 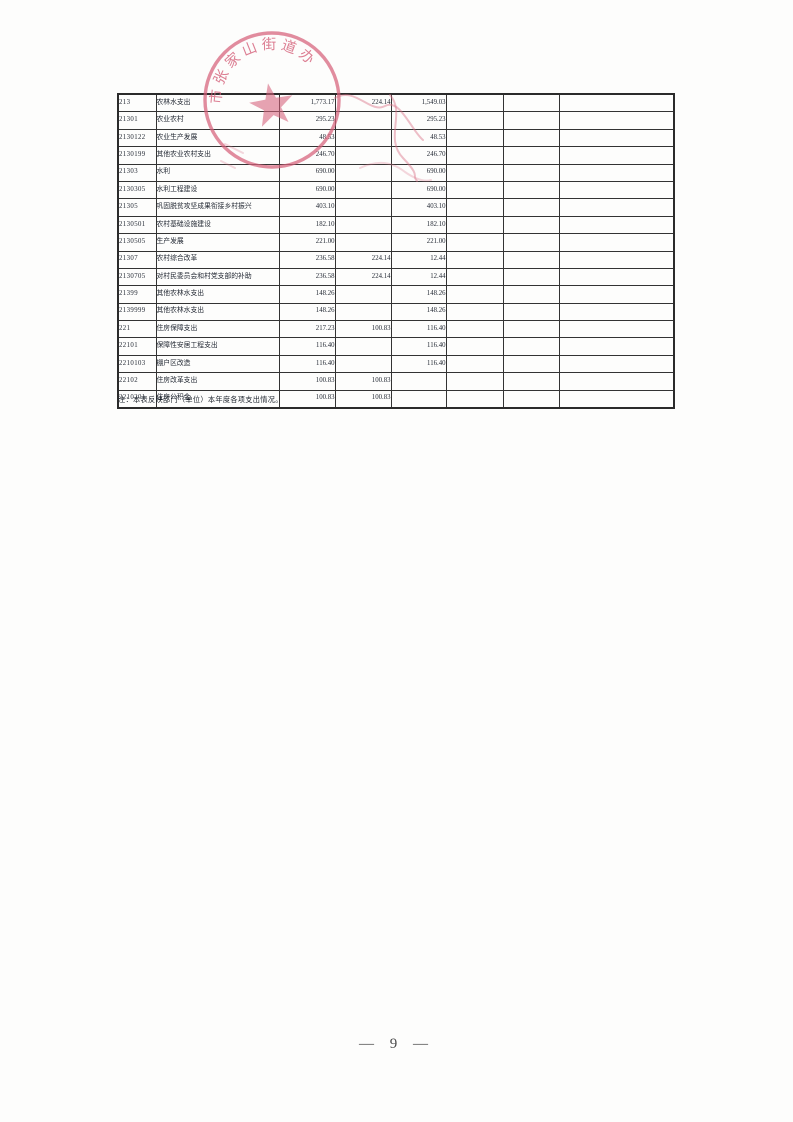 I want to click on cell-budget-code: 2130501, so click(x=137, y=225).